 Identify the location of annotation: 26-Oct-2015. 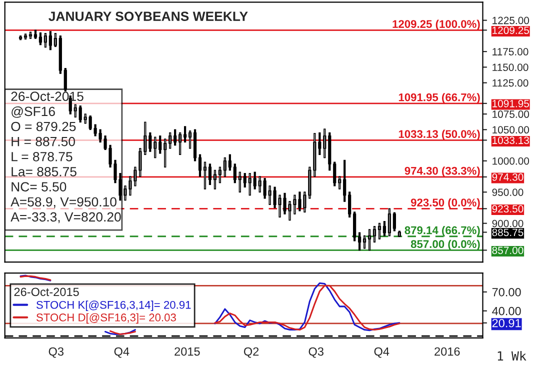
(47, 97).